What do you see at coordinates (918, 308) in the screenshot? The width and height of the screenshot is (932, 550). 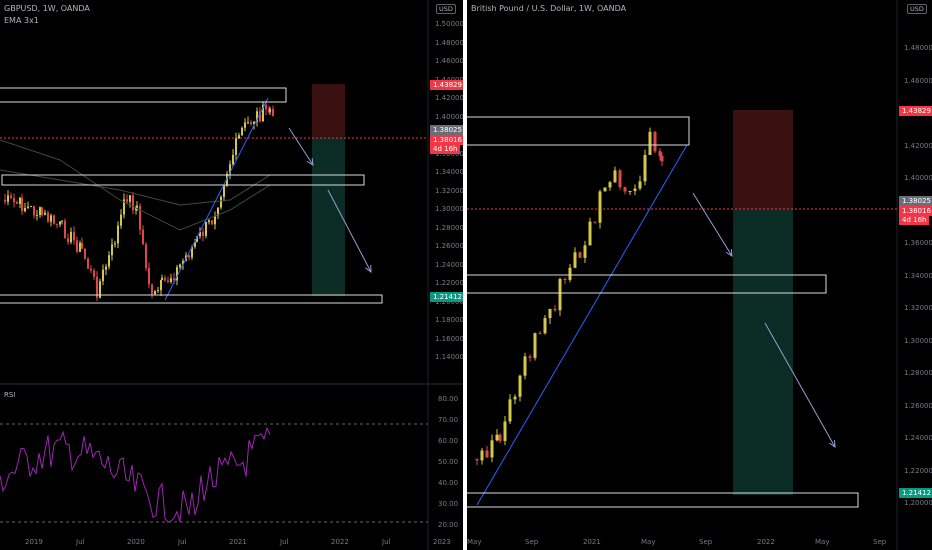 I see `price-tick-label: 1.32000` at bounding box center [918, 308].